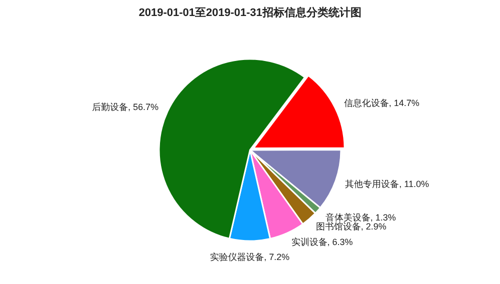 Image resolution: width=500 pixels, height=284 pixels. What do you see at coordinates (360, 217) in the screenshot?
I see `slice-label: 音体美设备, 1.3%` at bounding box center [360, 217].